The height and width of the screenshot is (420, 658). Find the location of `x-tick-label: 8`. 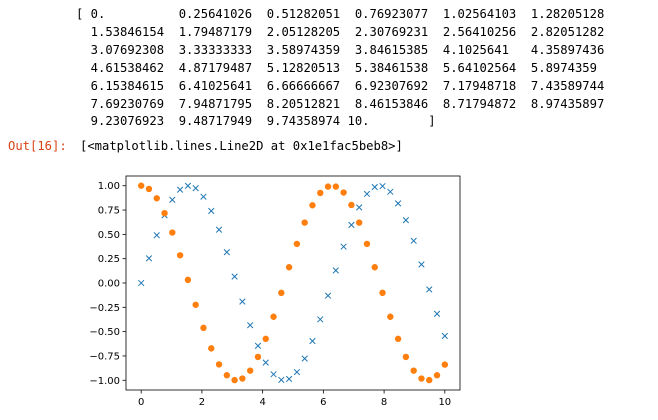

x-tick-label: 8 is located at coordinates (384, 402).